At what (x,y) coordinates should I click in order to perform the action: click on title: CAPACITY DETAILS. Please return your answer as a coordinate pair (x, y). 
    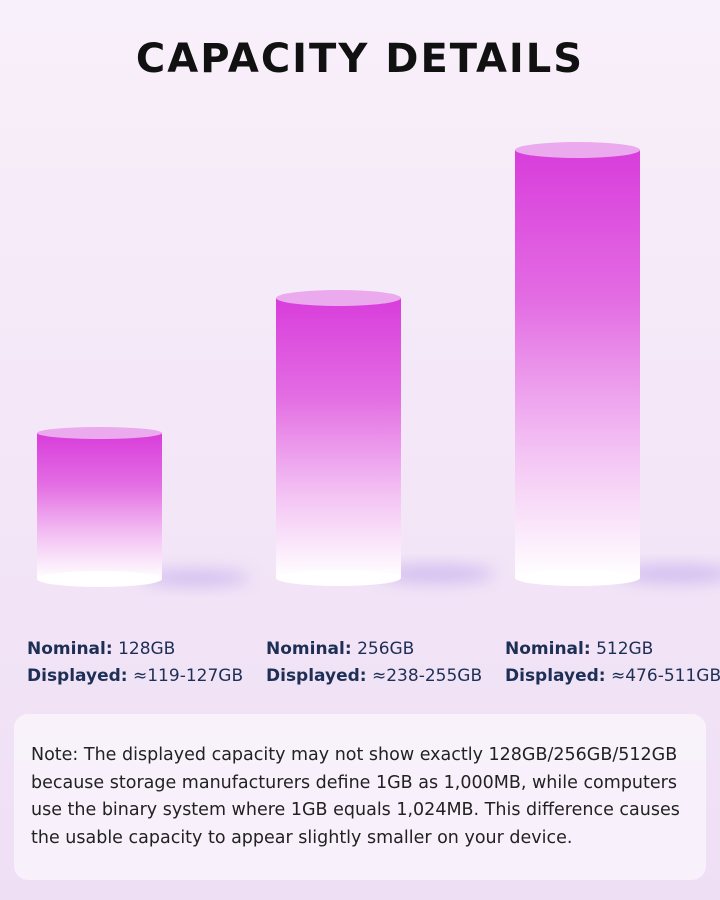
    Looking at the image, I should click on (360, 59).